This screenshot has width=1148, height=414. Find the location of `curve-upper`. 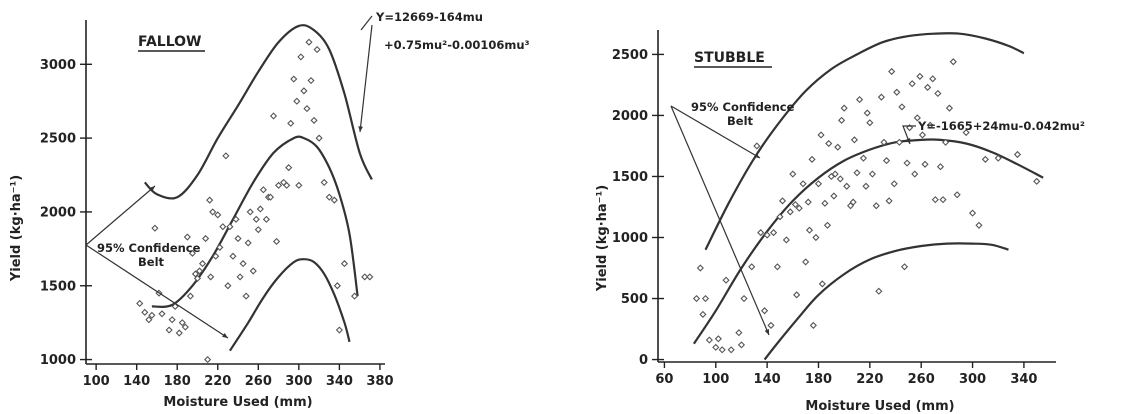

curve-upper is located at coordinates (258, 112).